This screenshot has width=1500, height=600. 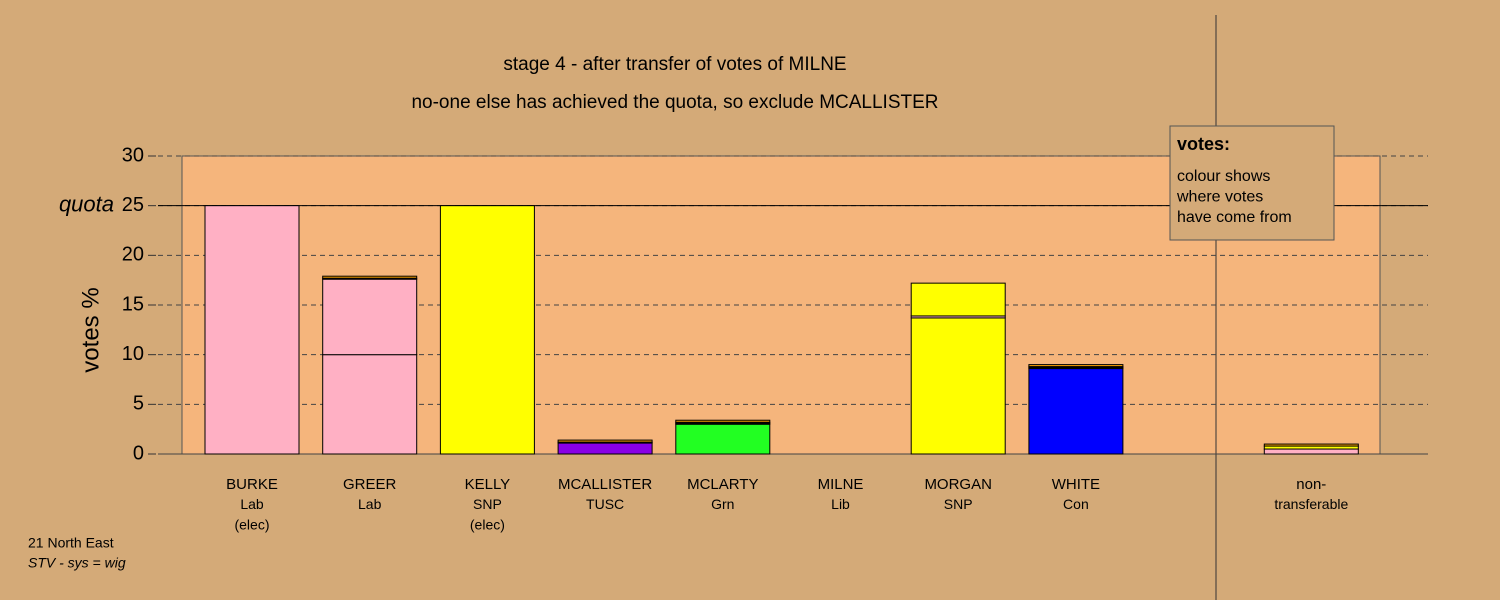 What do you see at coordinates (722, 484) in the screenshot?
I see `x-tick-label: MCLARTY` at bounding box center [722, 484].